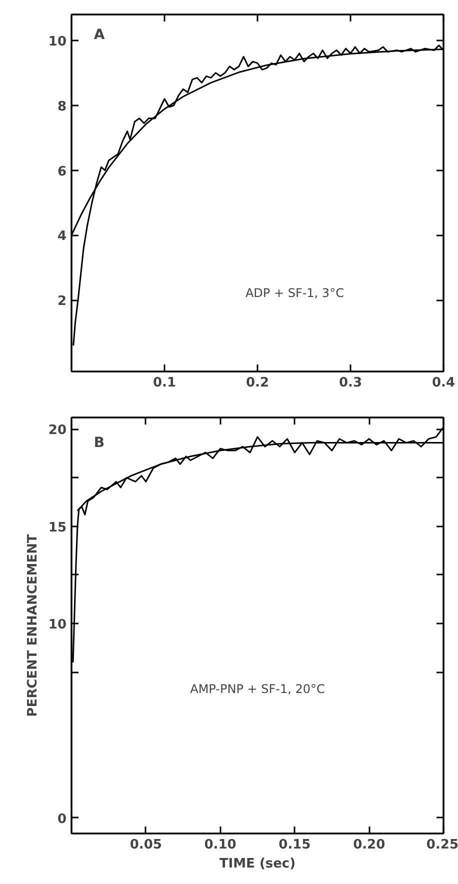 The width and height of the screenshot is (458, 884). Describe the element at coordinates (294, 845) in the screenshot. I see `x-tick-label: 0.15` at that location.